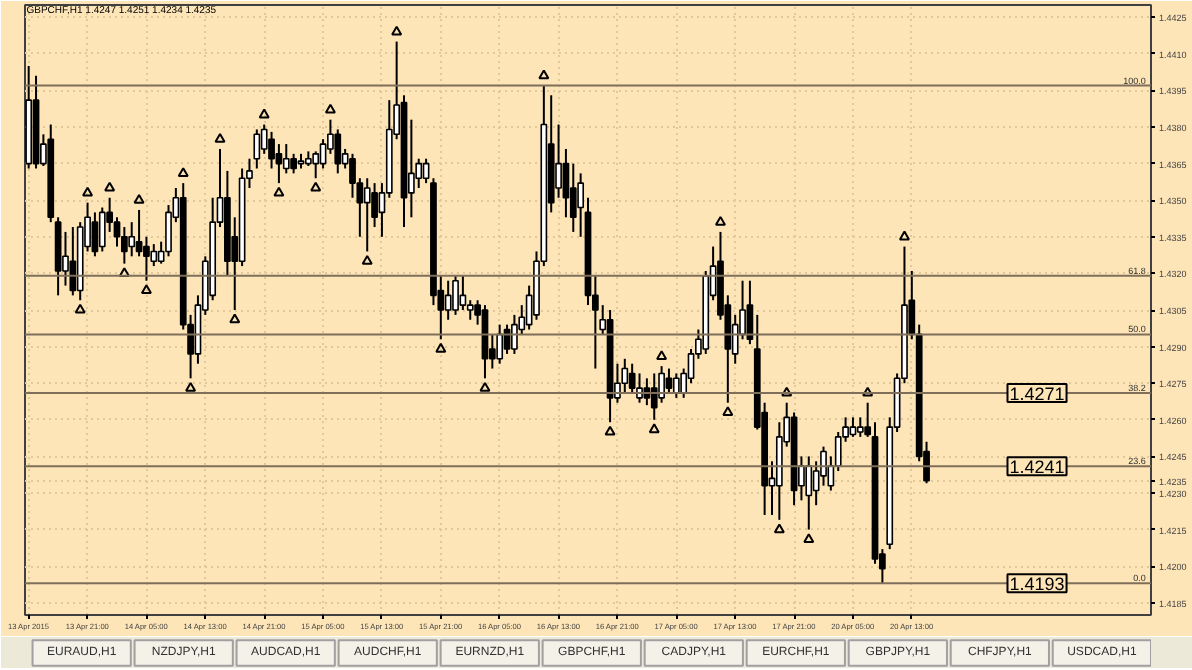  Describe the element at coordinates (1037, 393) in the screenshot. I see `ref-line-label: 1.4271` at that location.